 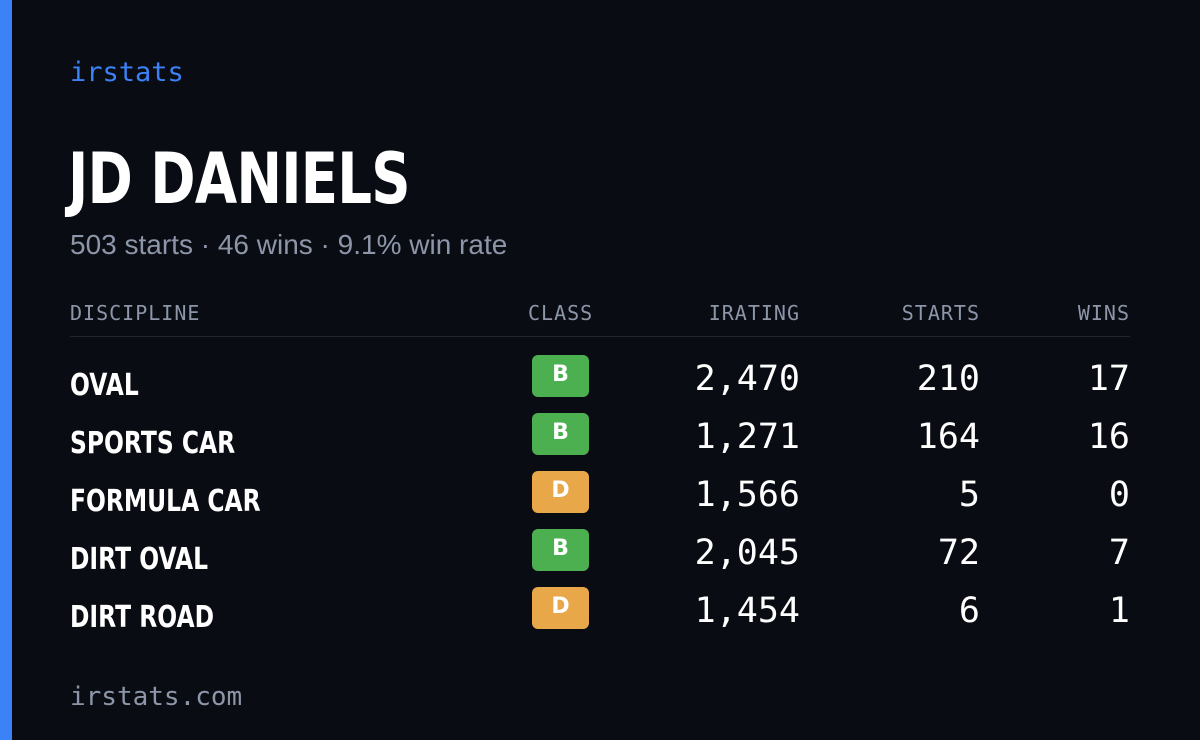 What do you see at coordinates (948, 437) in the screenshot?
I see `starts-value: 164` at bounding box center [948, 437].